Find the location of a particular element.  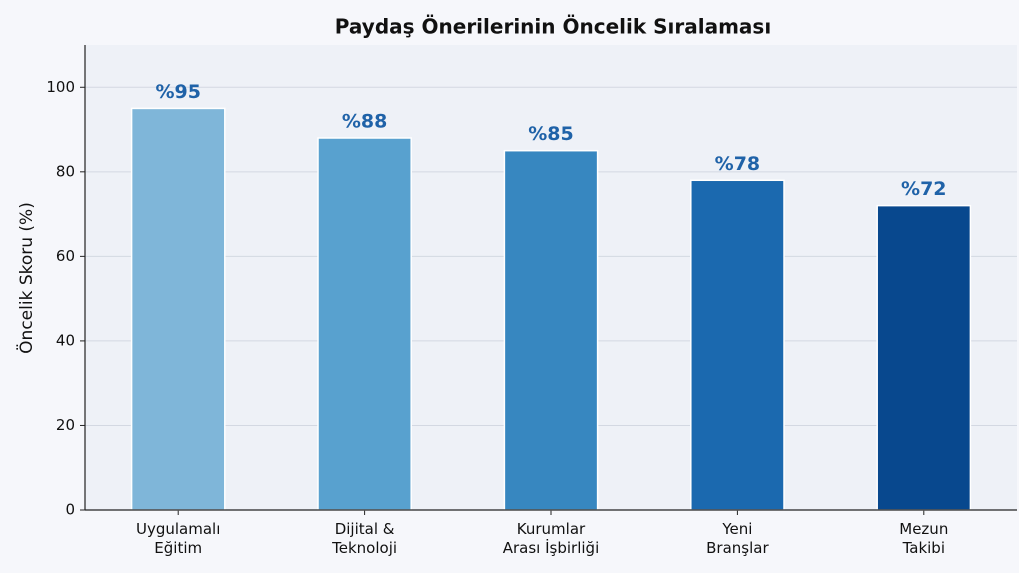

value-label: %85 is located at coordinates (550, 134).